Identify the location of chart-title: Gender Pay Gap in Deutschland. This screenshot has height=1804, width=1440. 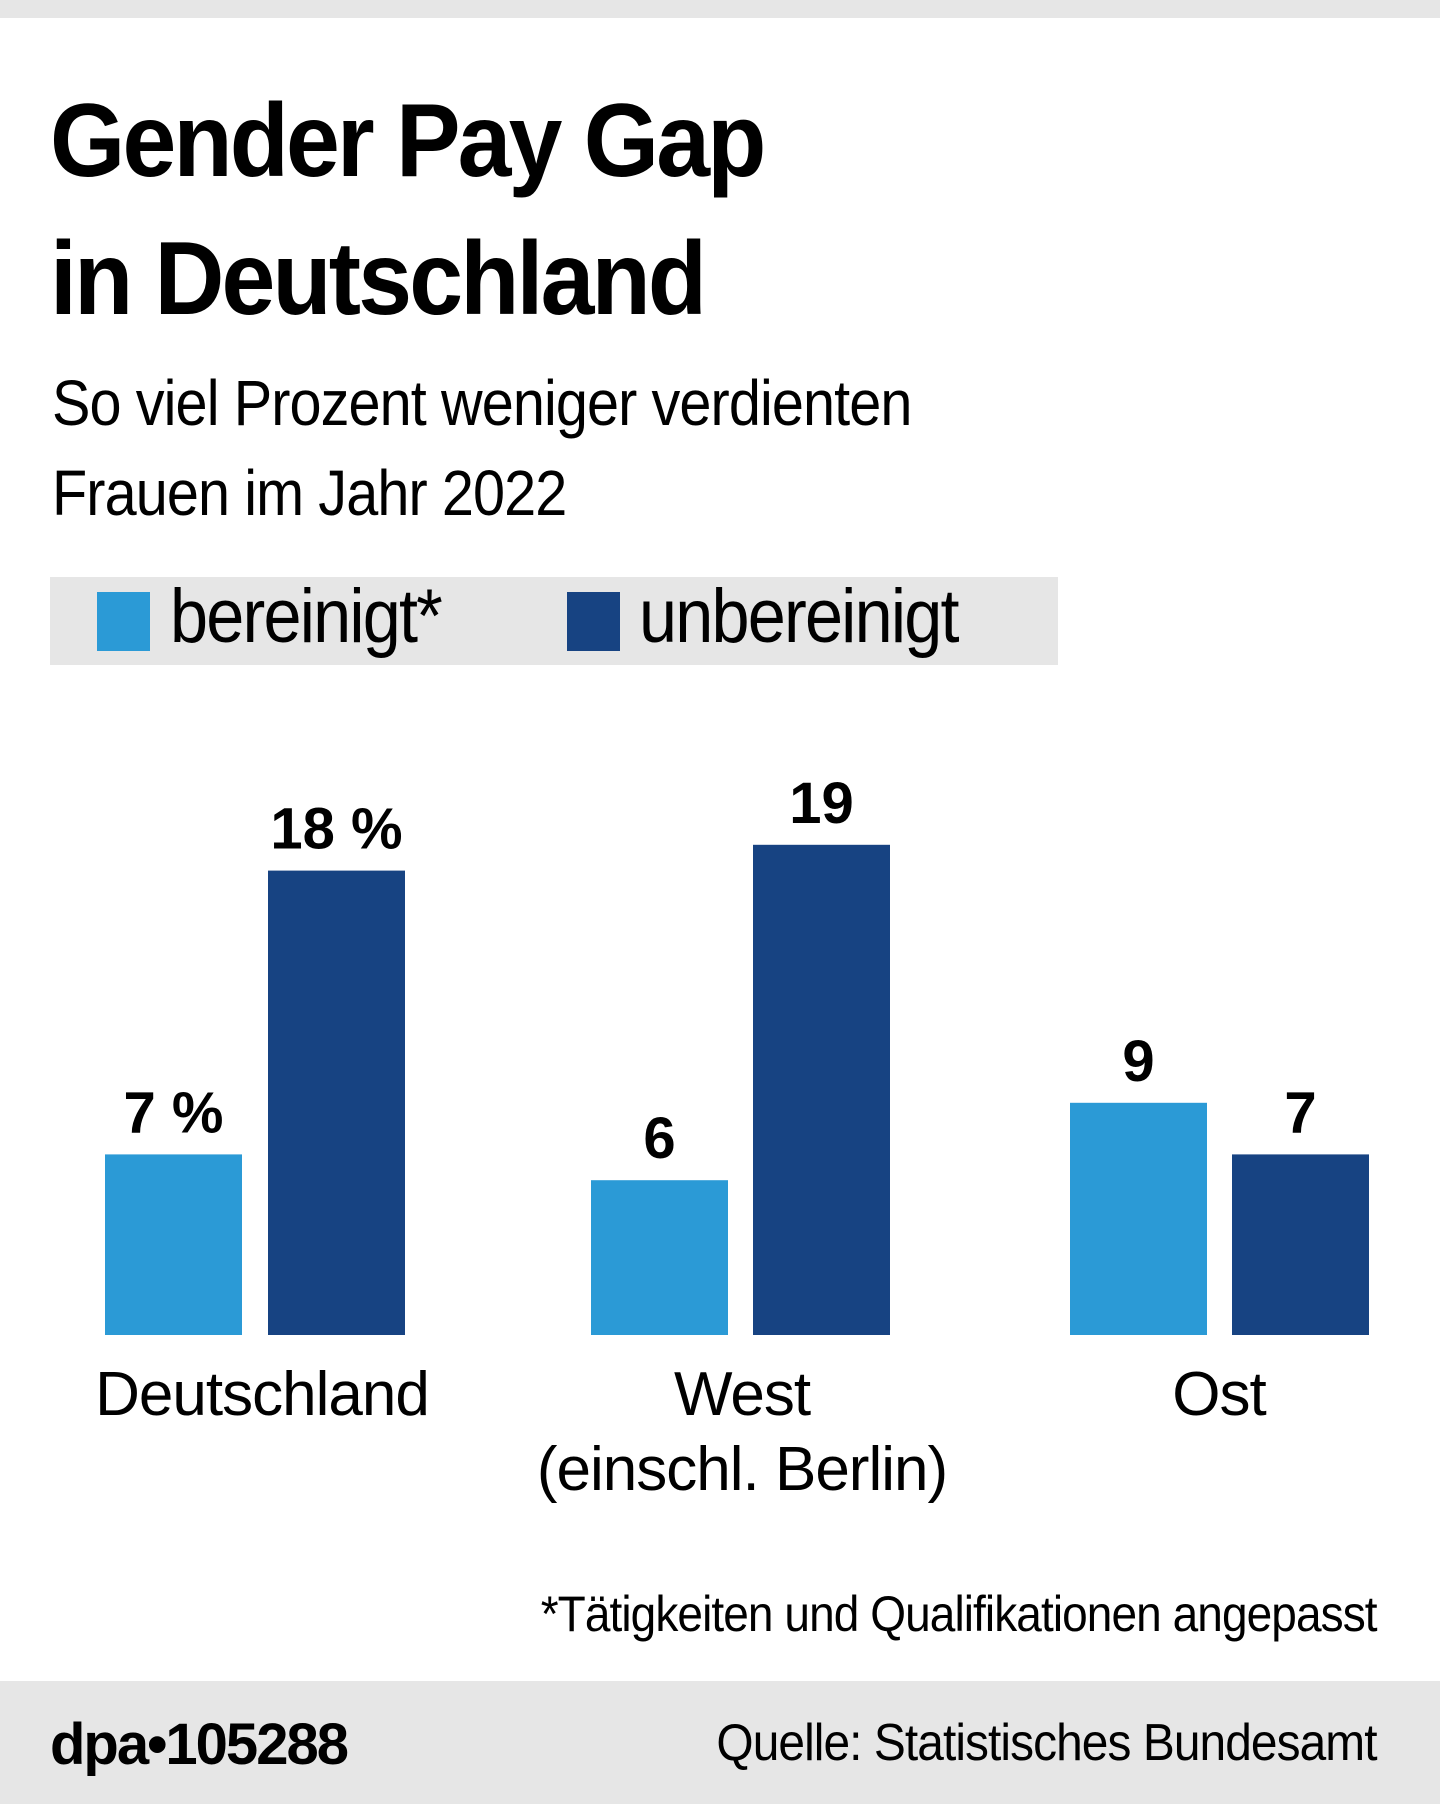
(408, 210).